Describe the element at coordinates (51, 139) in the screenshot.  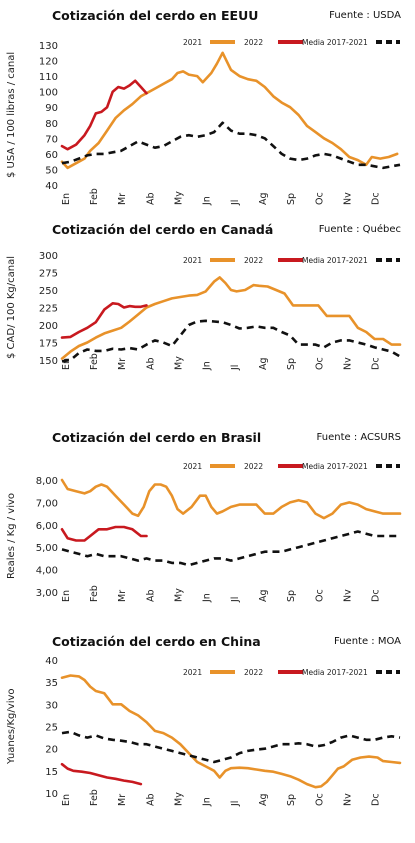
I see `y-tick-label: 70` at that location.